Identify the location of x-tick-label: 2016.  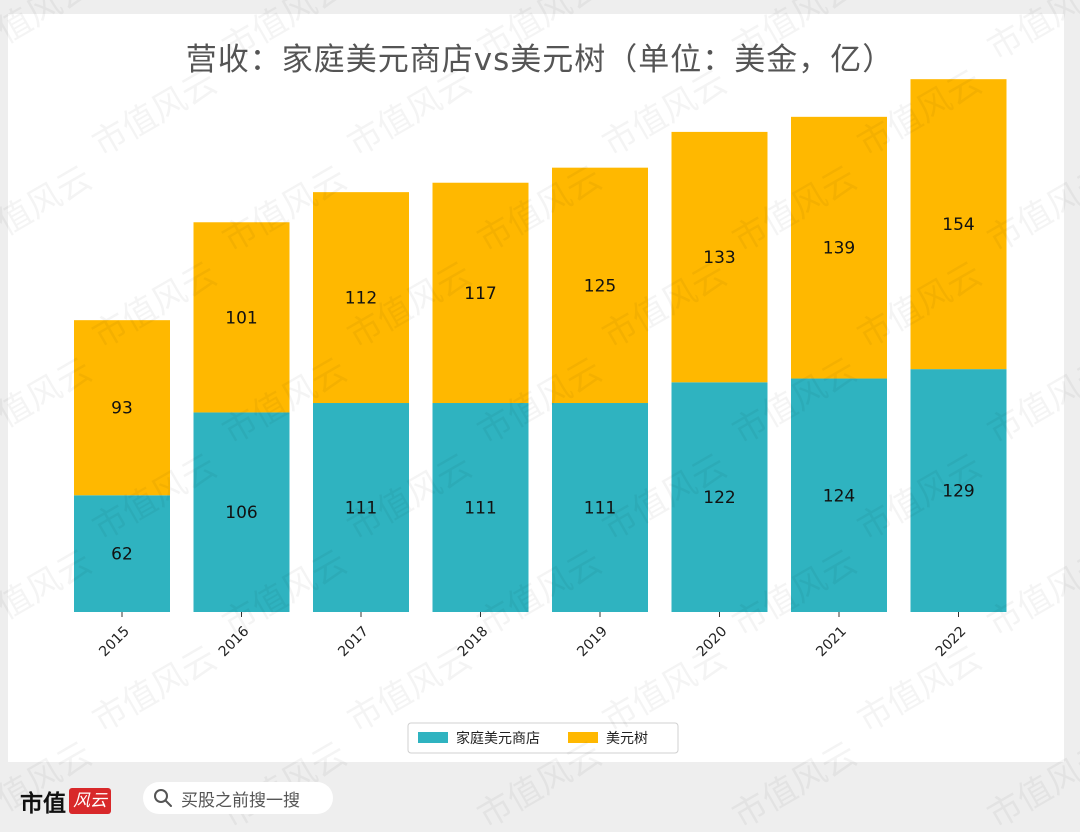
(234, 641).